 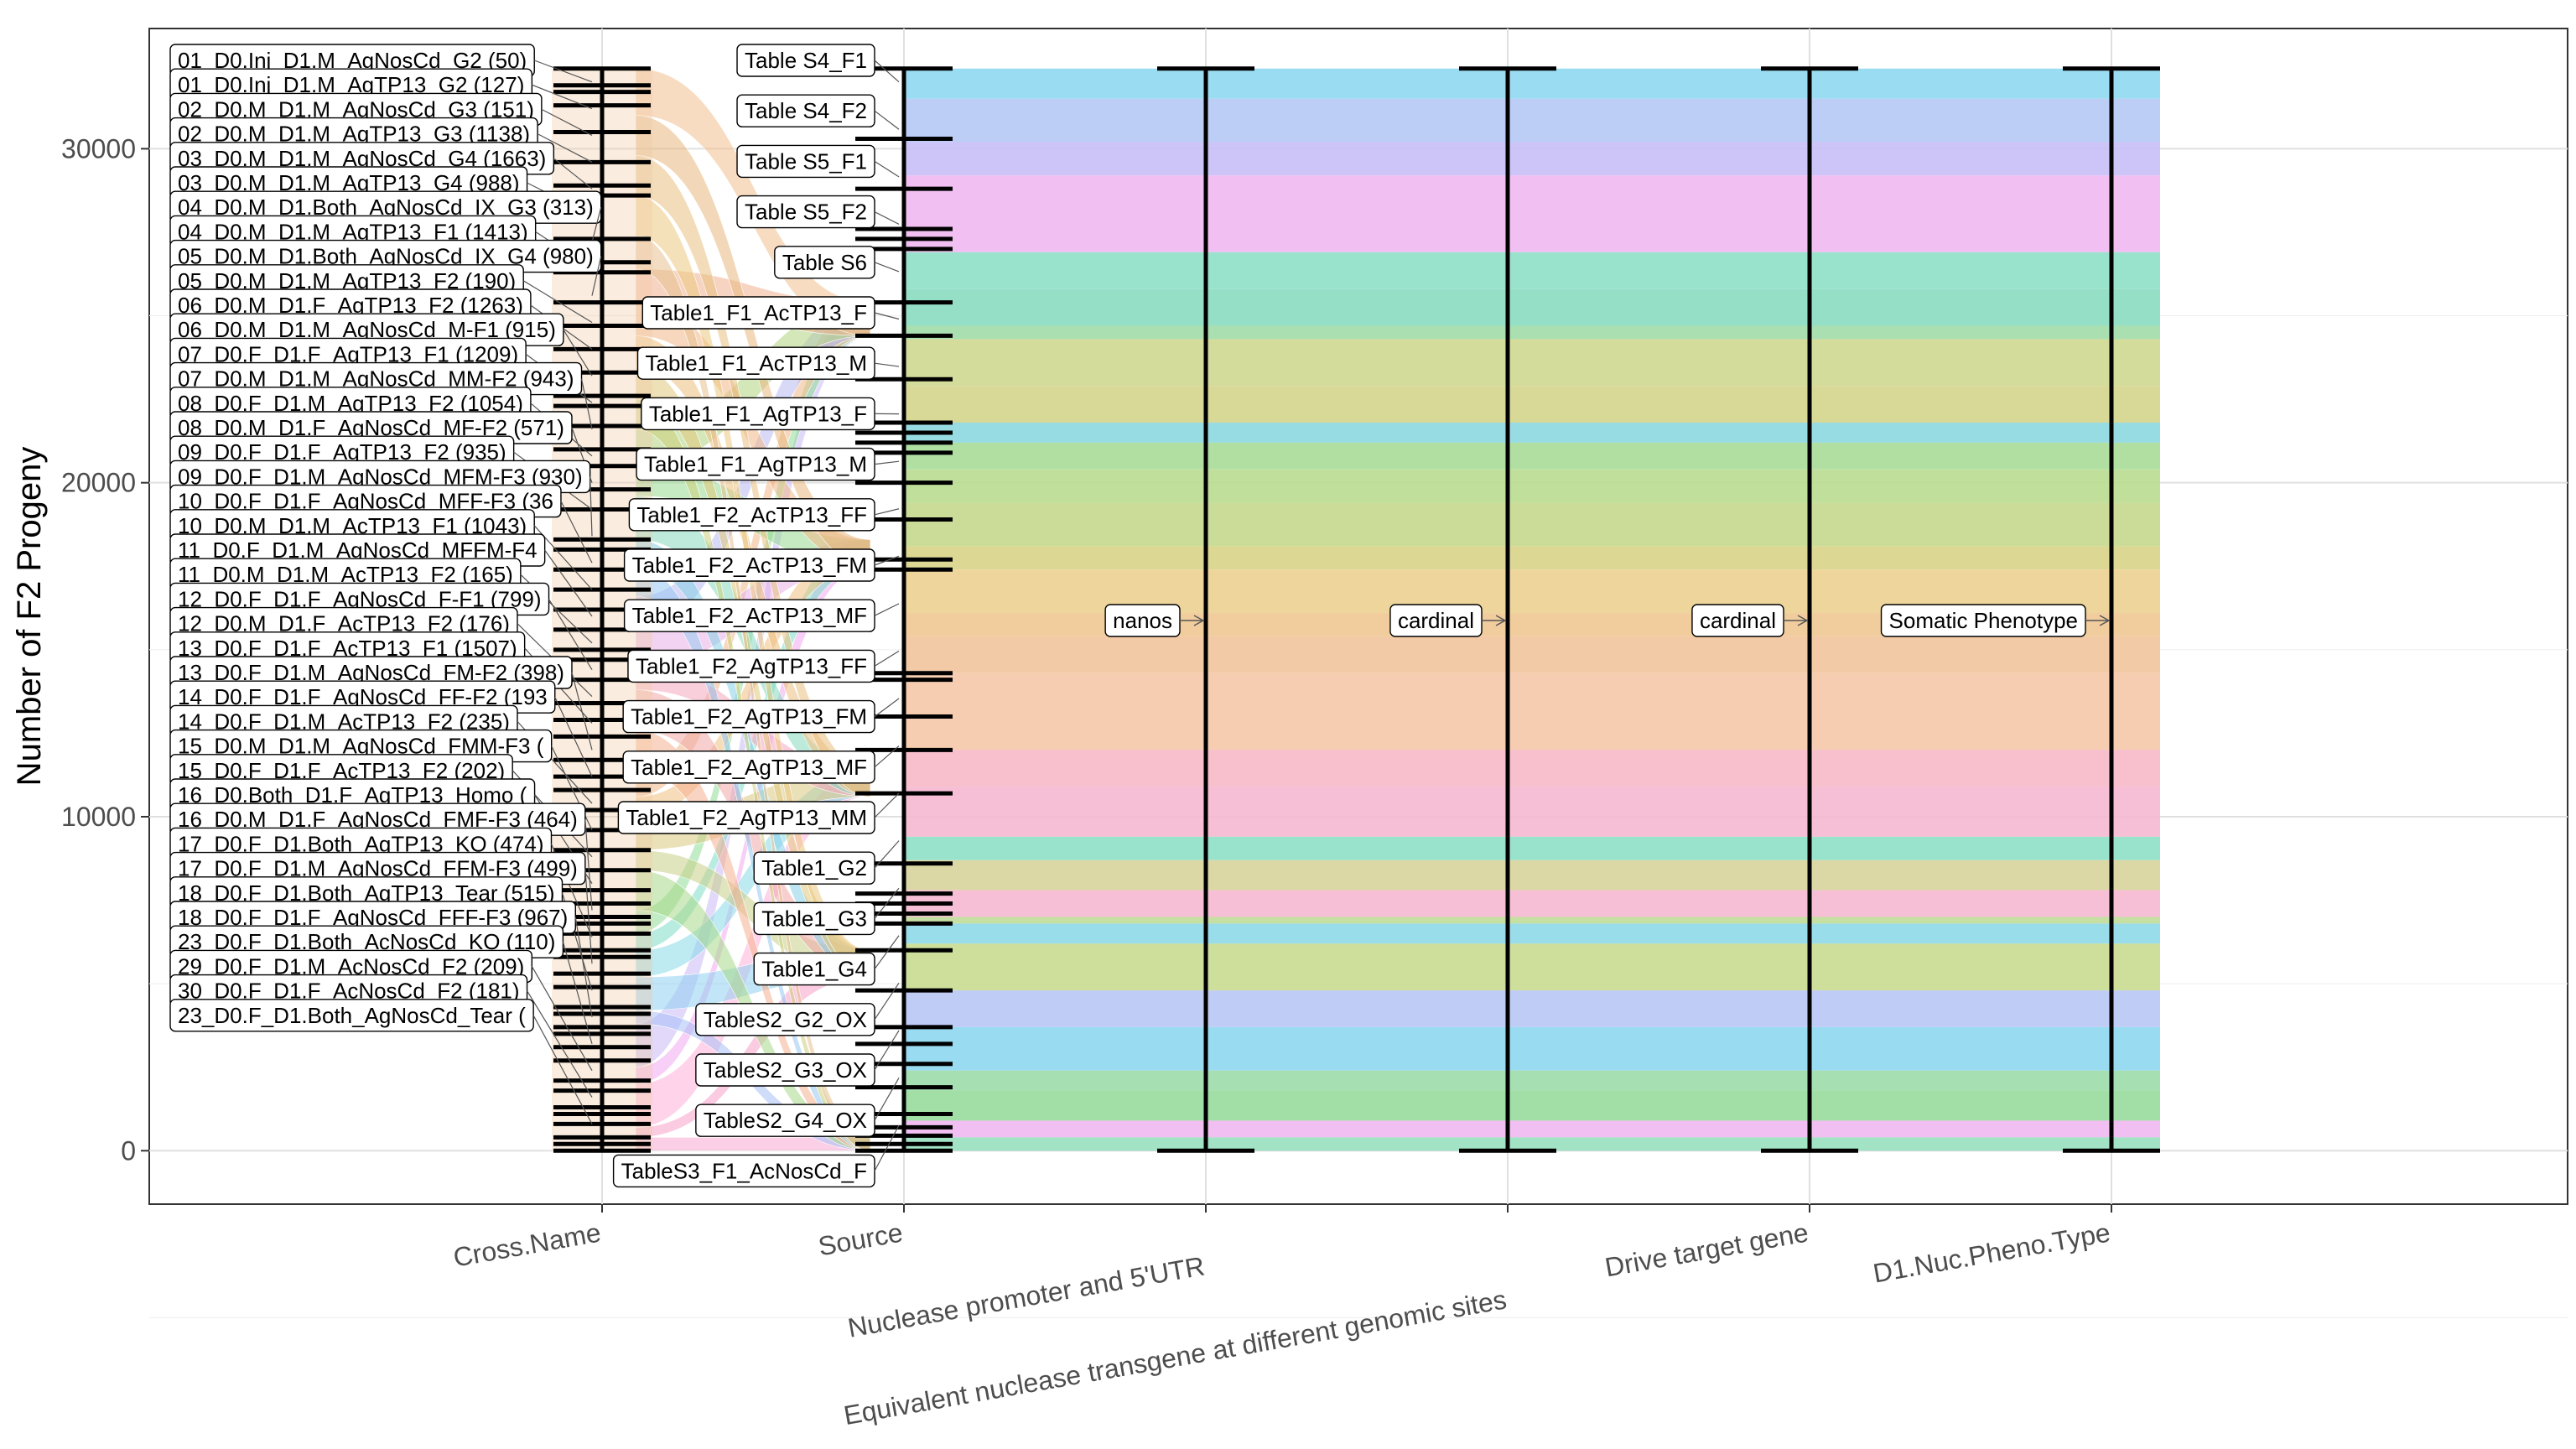 I want to click on source-label-10: Table1_F2_AcTP13_FM, so click(x=749, y=565).